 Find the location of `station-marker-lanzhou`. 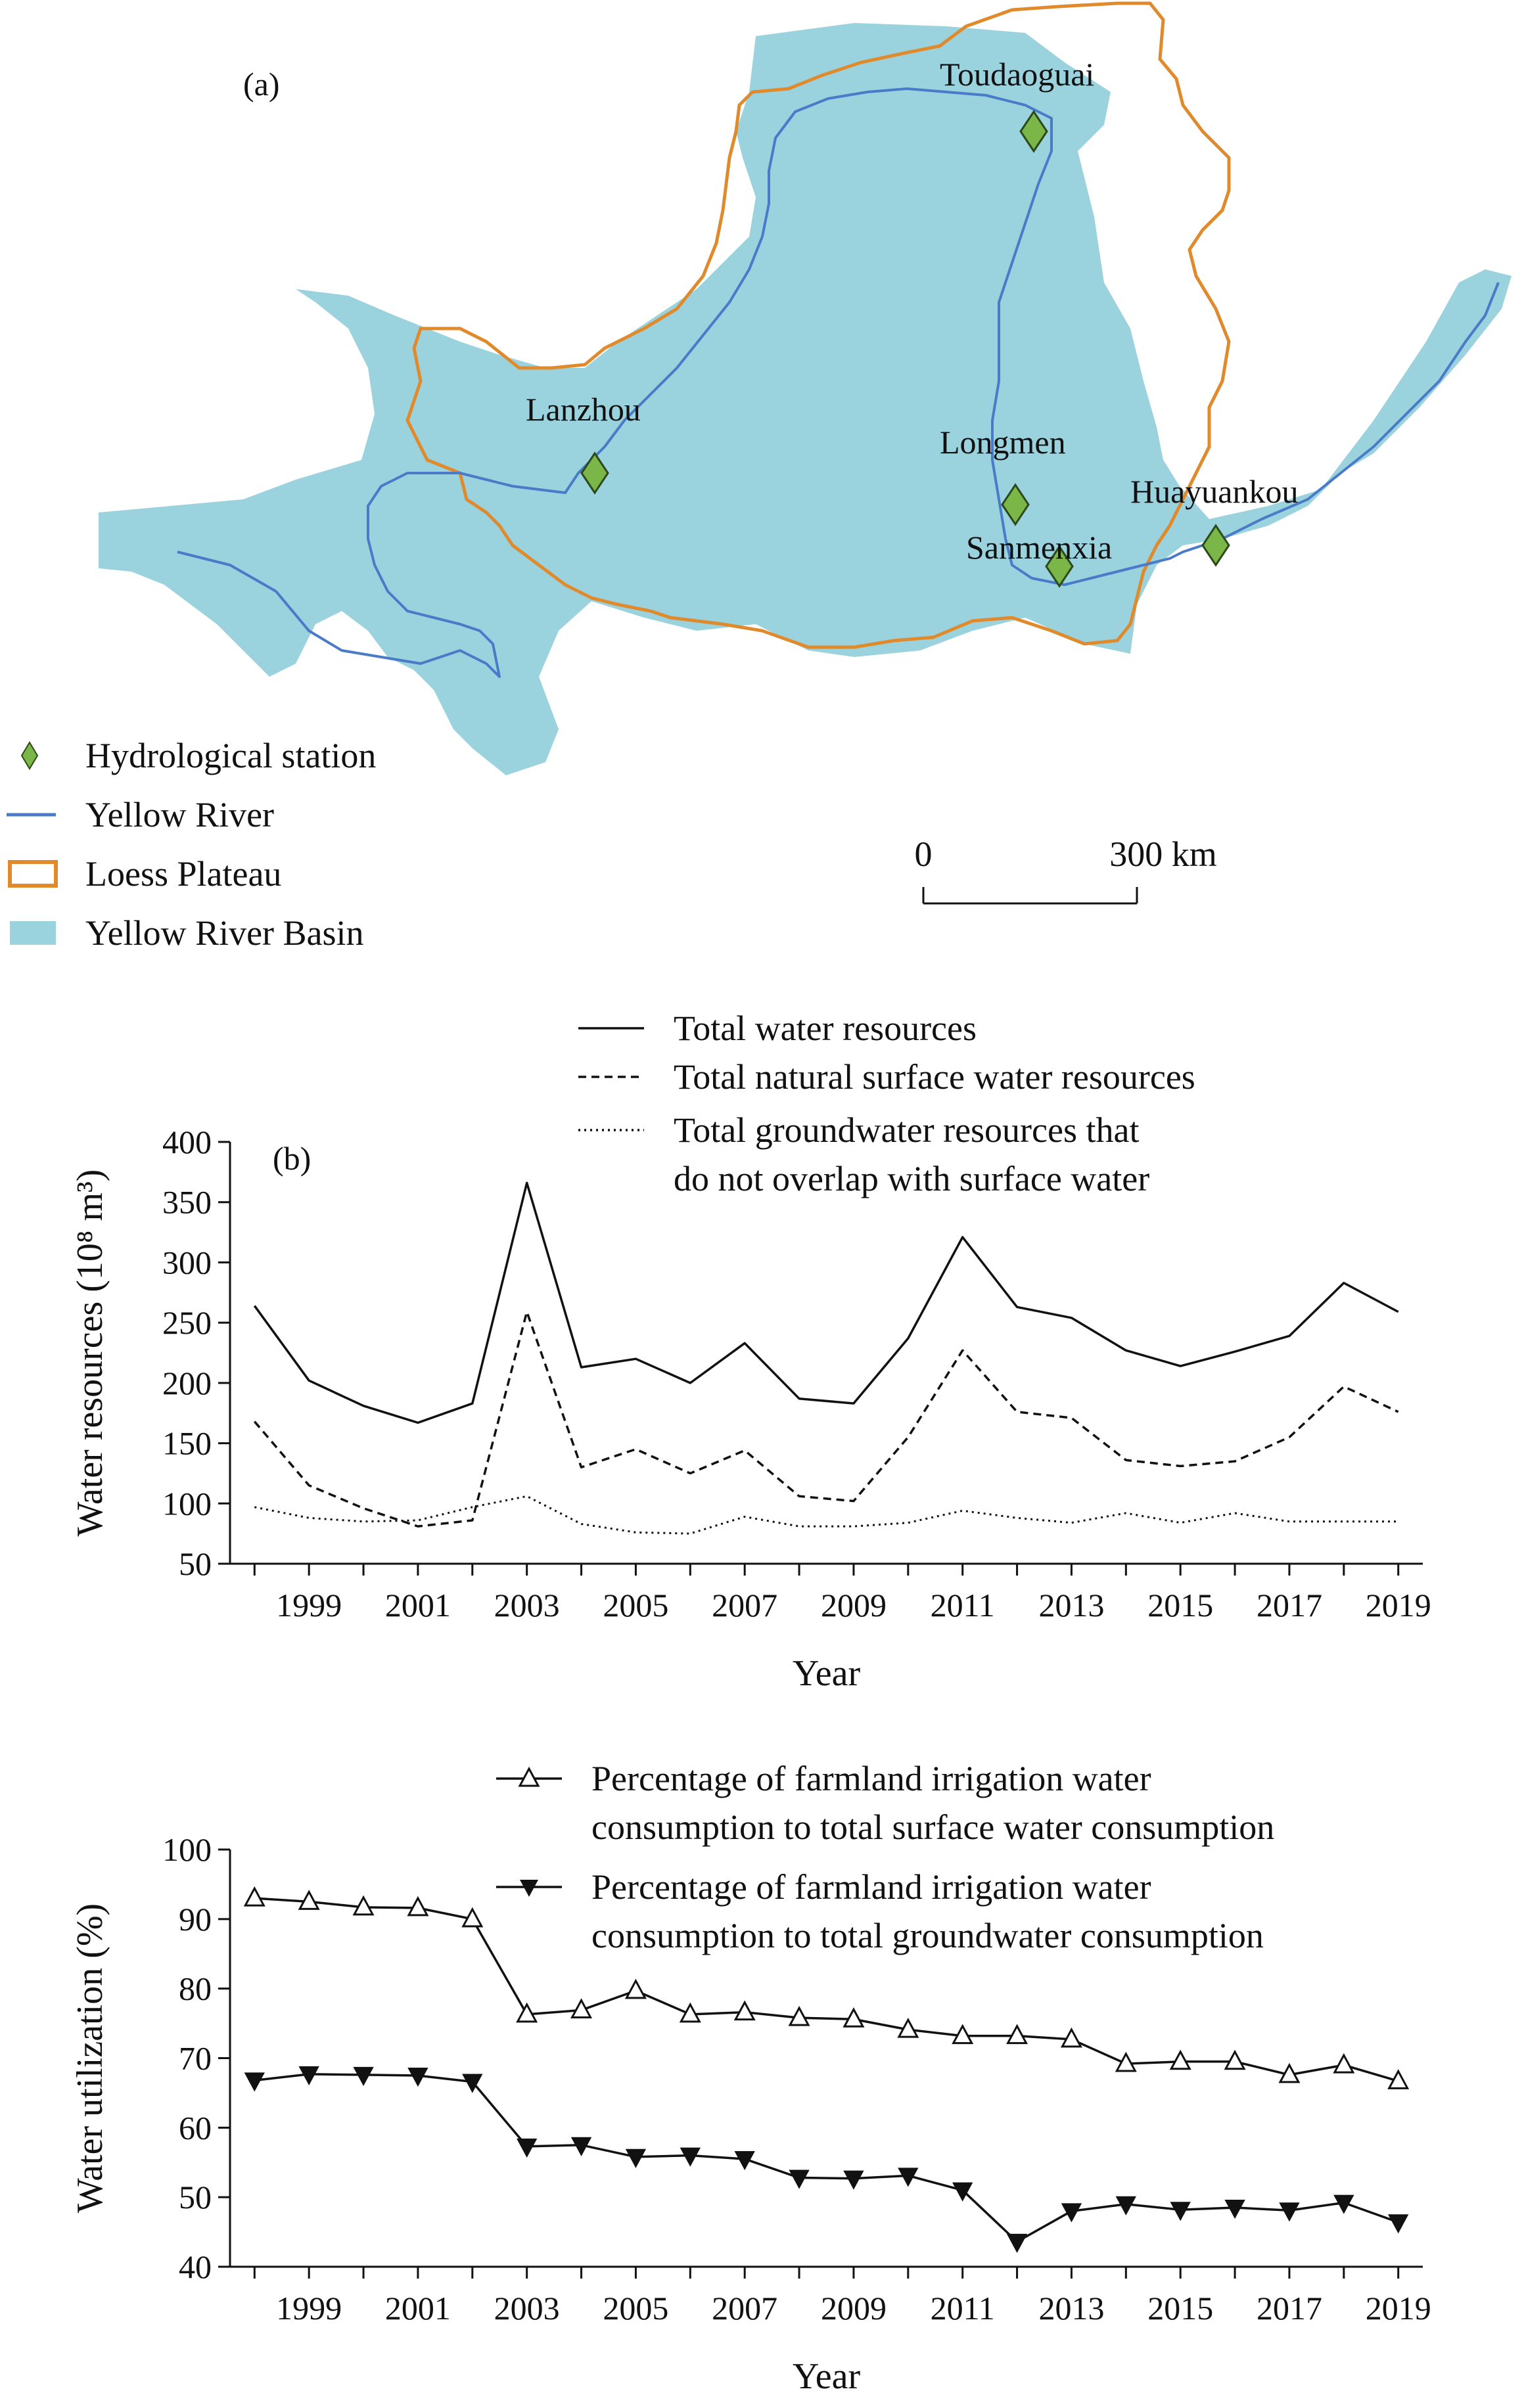

station-marker-lanzhou is located at coordinates (594, 473).